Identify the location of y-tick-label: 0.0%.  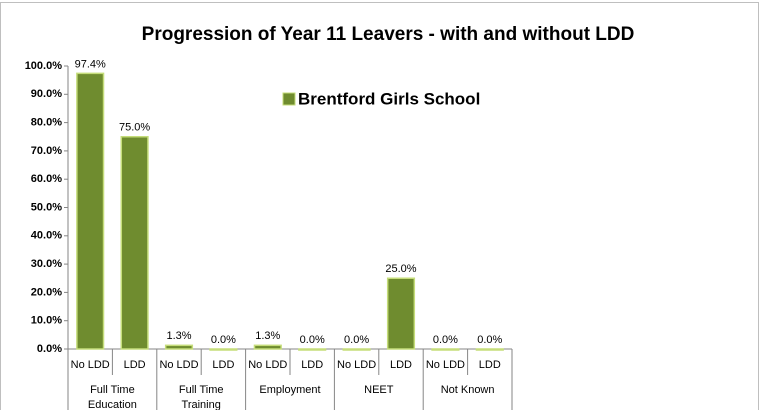
(49, 349).